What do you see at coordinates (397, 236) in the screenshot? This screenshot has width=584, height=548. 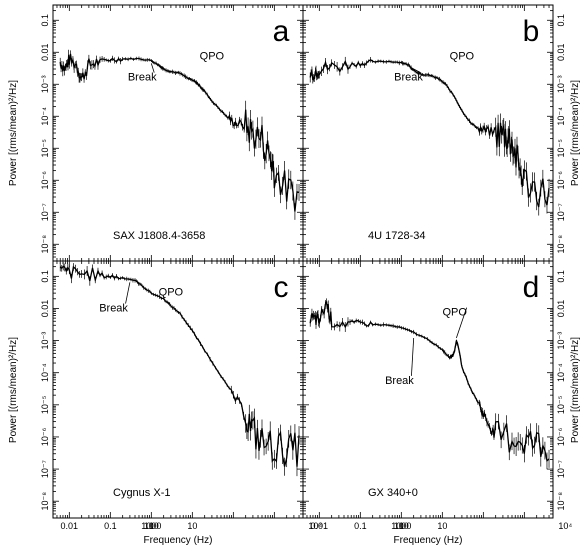 I see `source-label: 4U 1728-34` at bounding box center [397, 236].